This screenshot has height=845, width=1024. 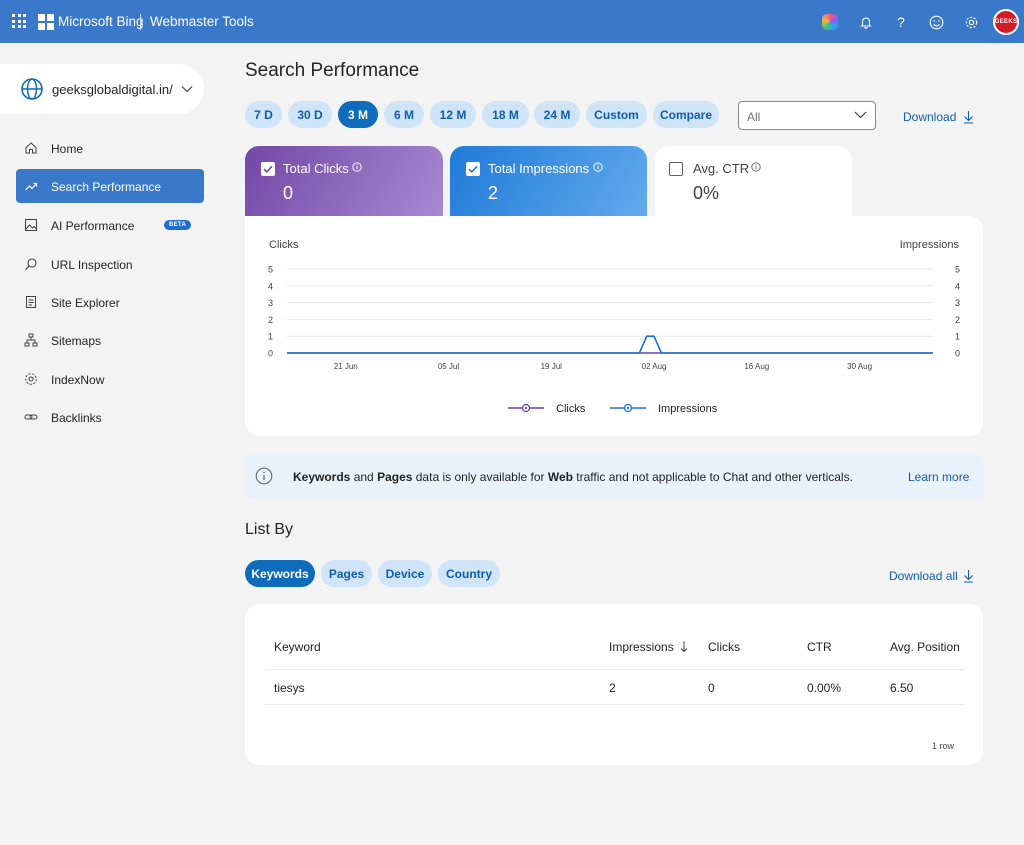 I want to click on download-all-button: Download all, so click(x=932, y=577).